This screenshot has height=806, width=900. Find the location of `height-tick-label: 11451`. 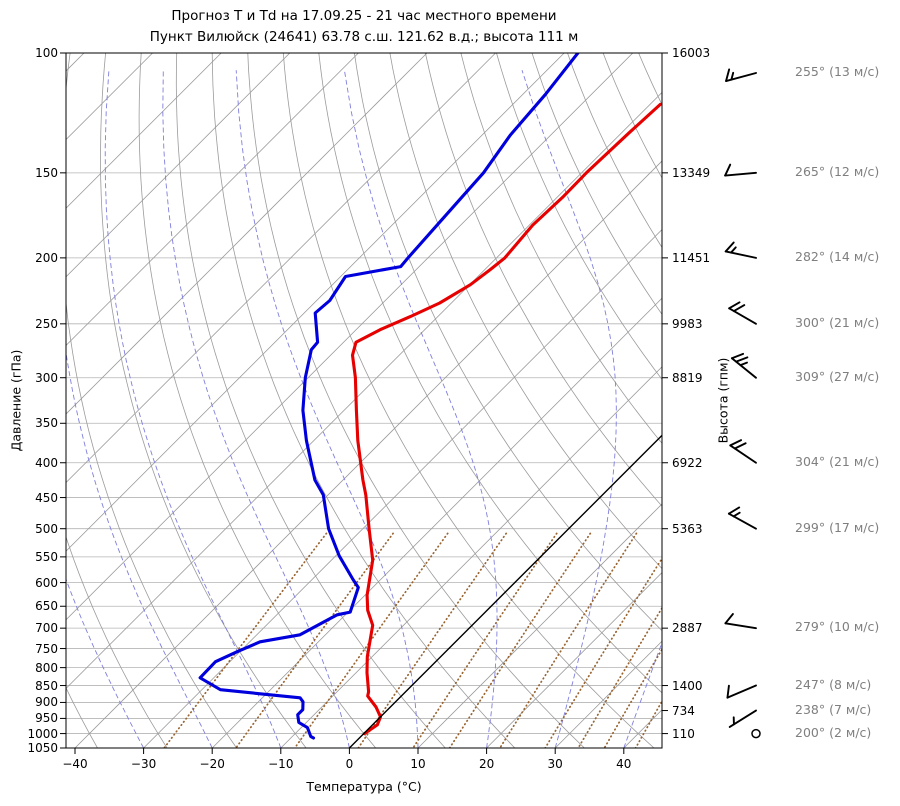

height-tick-label: 11451 is located at coordinates (691, 257).